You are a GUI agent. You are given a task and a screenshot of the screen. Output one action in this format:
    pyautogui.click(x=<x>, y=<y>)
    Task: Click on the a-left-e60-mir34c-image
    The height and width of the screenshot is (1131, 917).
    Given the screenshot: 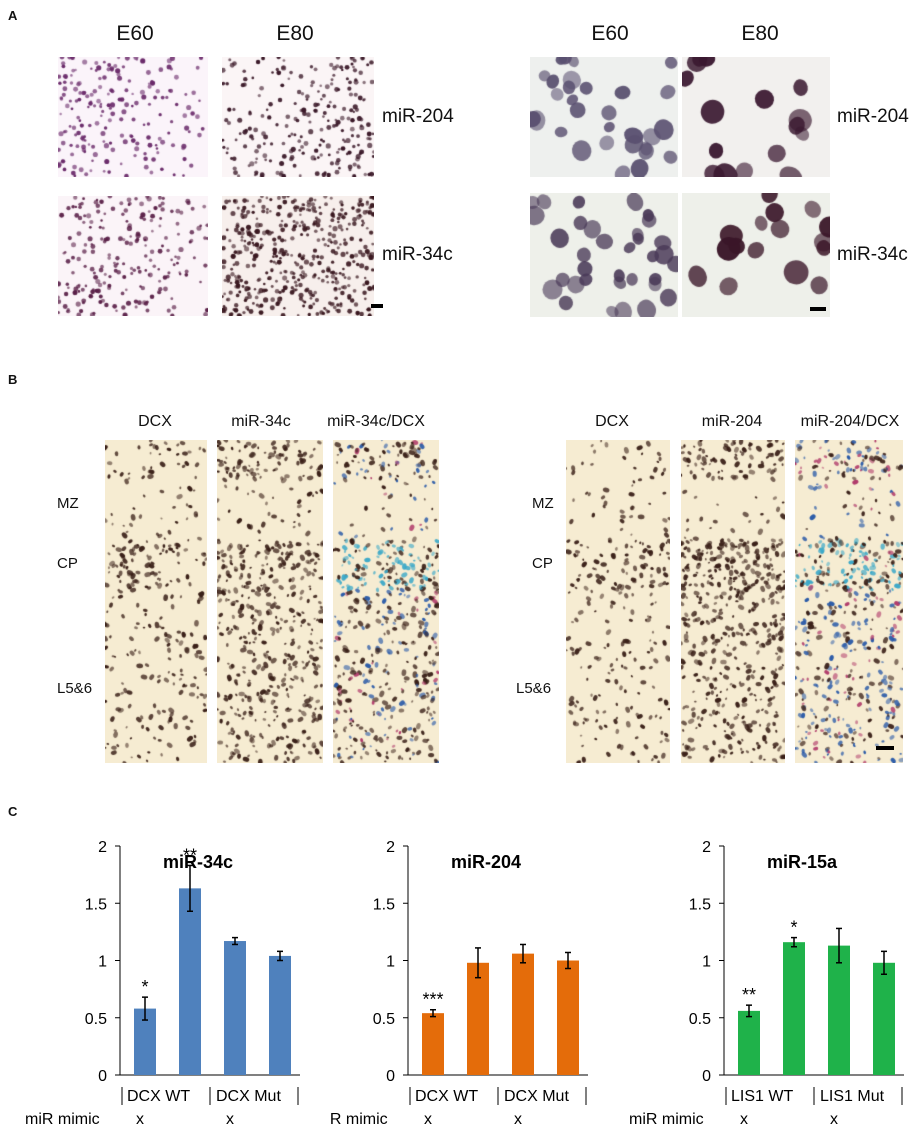 What is the action you would take?
    pyautogui.click(x=133, y=256)
    